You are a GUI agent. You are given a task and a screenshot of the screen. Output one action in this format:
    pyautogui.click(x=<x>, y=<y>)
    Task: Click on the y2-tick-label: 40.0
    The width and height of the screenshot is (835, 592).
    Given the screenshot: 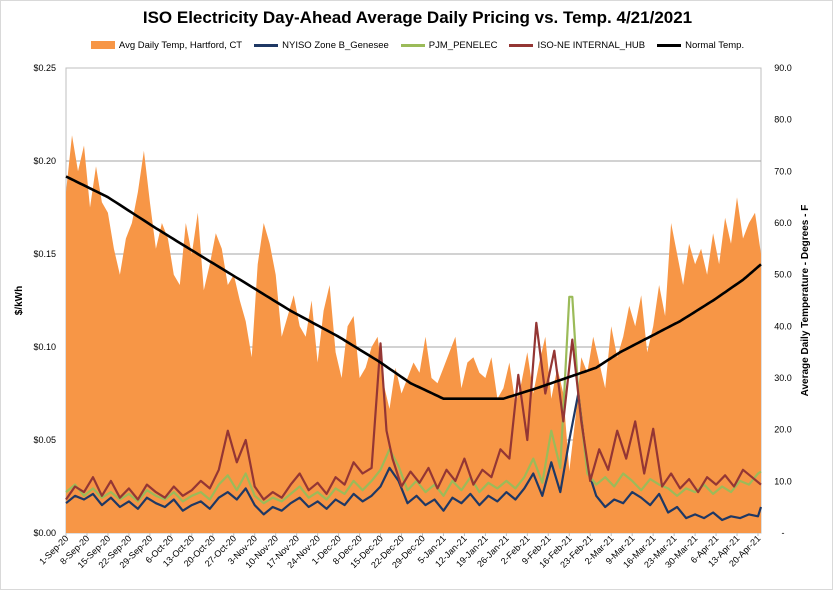 What is the action you would take?
    pyautogui.click(x=783, y=326)
    